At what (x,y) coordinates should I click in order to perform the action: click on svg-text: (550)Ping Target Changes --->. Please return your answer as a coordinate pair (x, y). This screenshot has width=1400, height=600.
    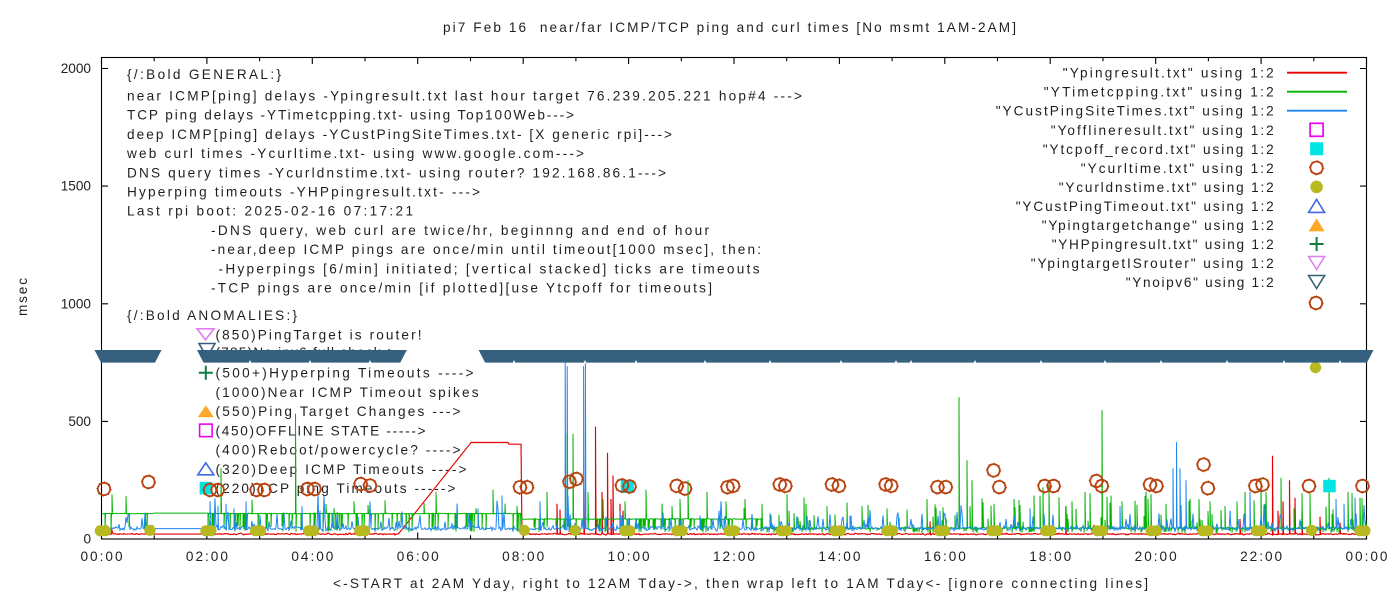
    Looking at the image, I should click on (338, 411).